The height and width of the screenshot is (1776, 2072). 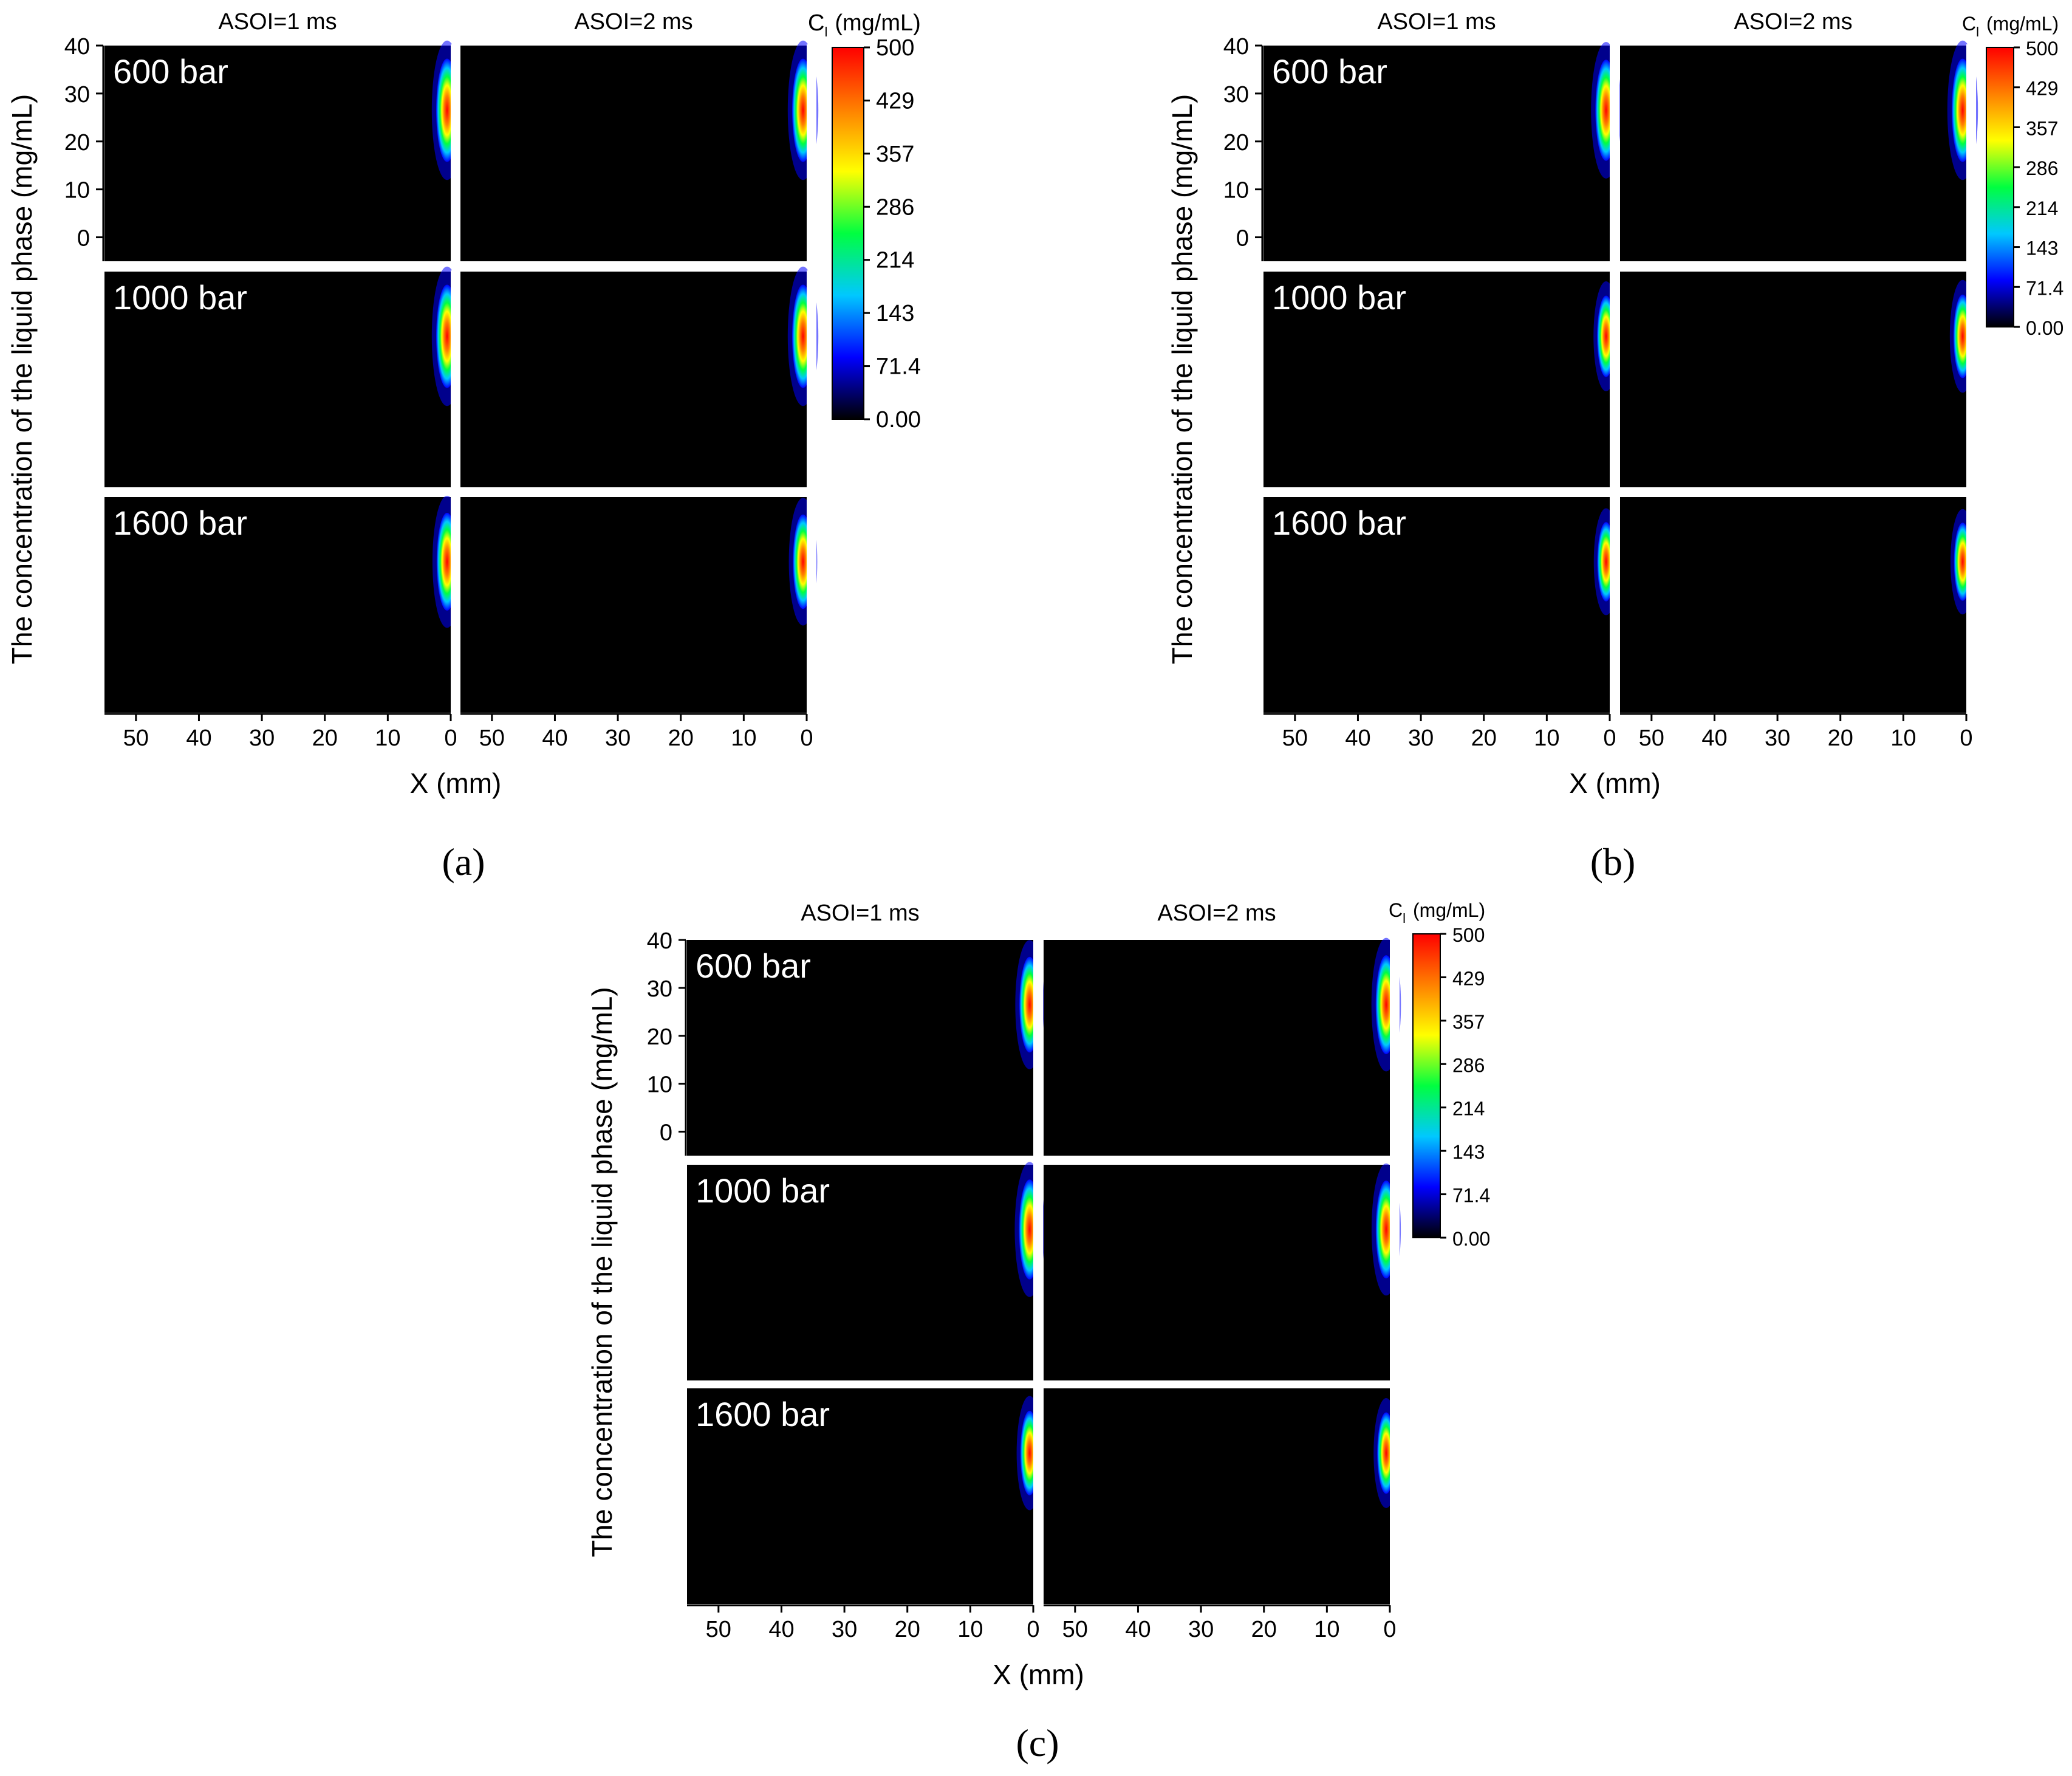 I want to click on heatmap-cell: 600 bar, so click(x=283, y=151).